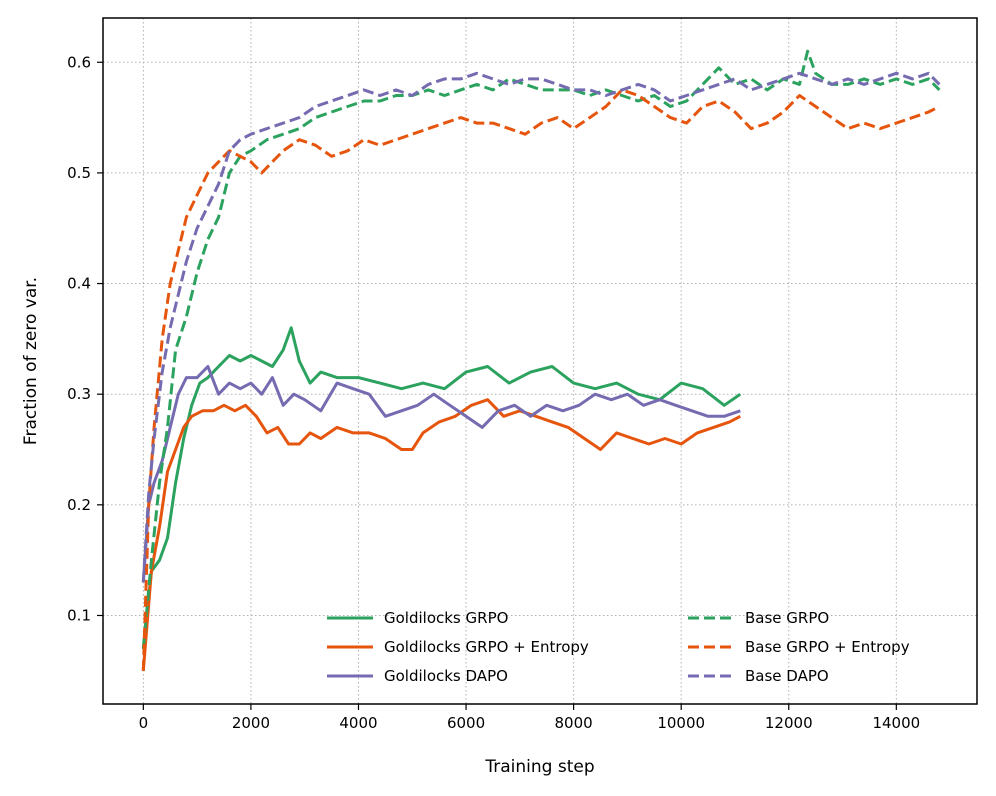  I want to click on y-tick-label: 0.4, so click(79, 284).